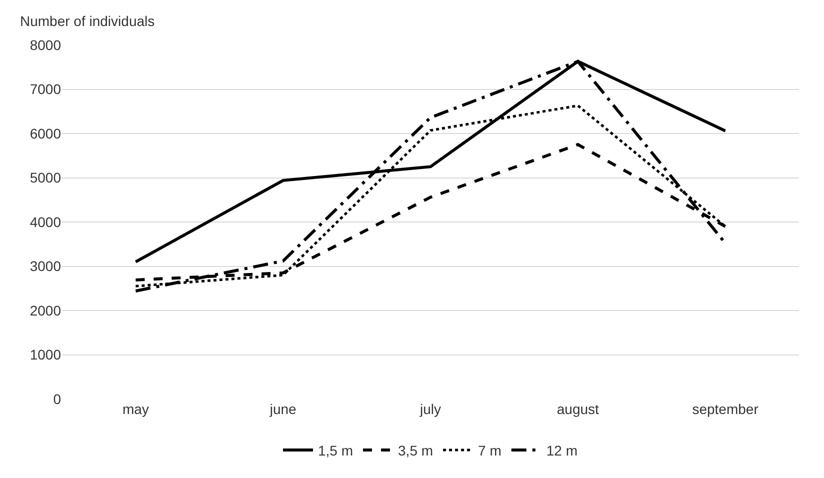 The image size is (824, 478). I want to click on y-tick-label: 7000, so click(46, 89).